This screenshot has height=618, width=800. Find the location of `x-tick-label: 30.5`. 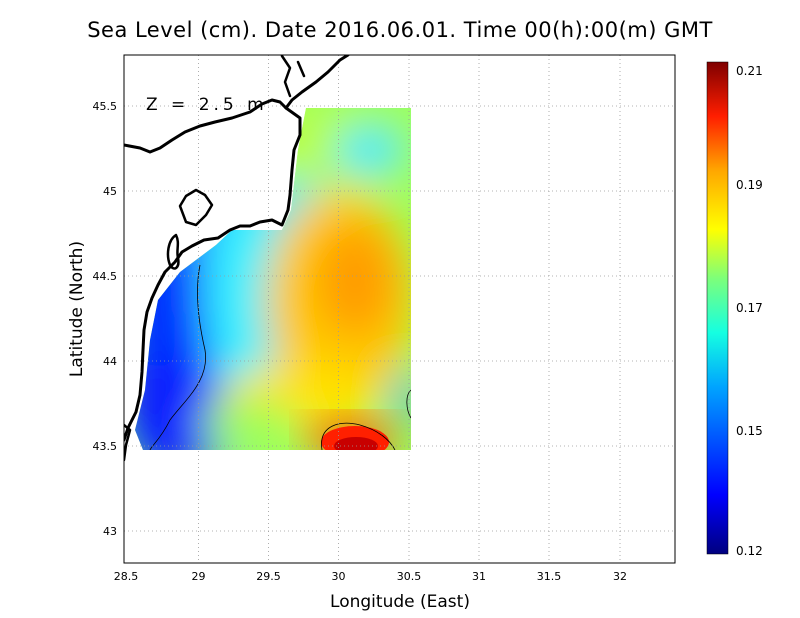

x-tick-label: 30.5 is located at coordinates (409, 576).